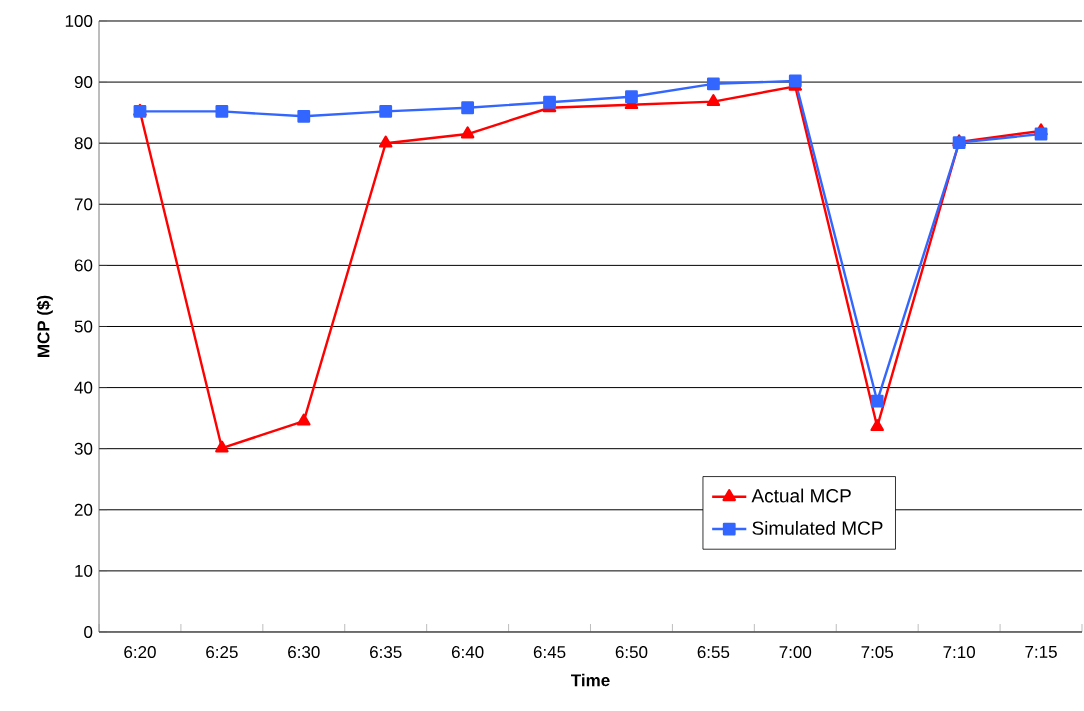 Image resolution: width=1084 pixels, height=711 pixels. I want to click on y-tick-label: 50, so click(83, 326).